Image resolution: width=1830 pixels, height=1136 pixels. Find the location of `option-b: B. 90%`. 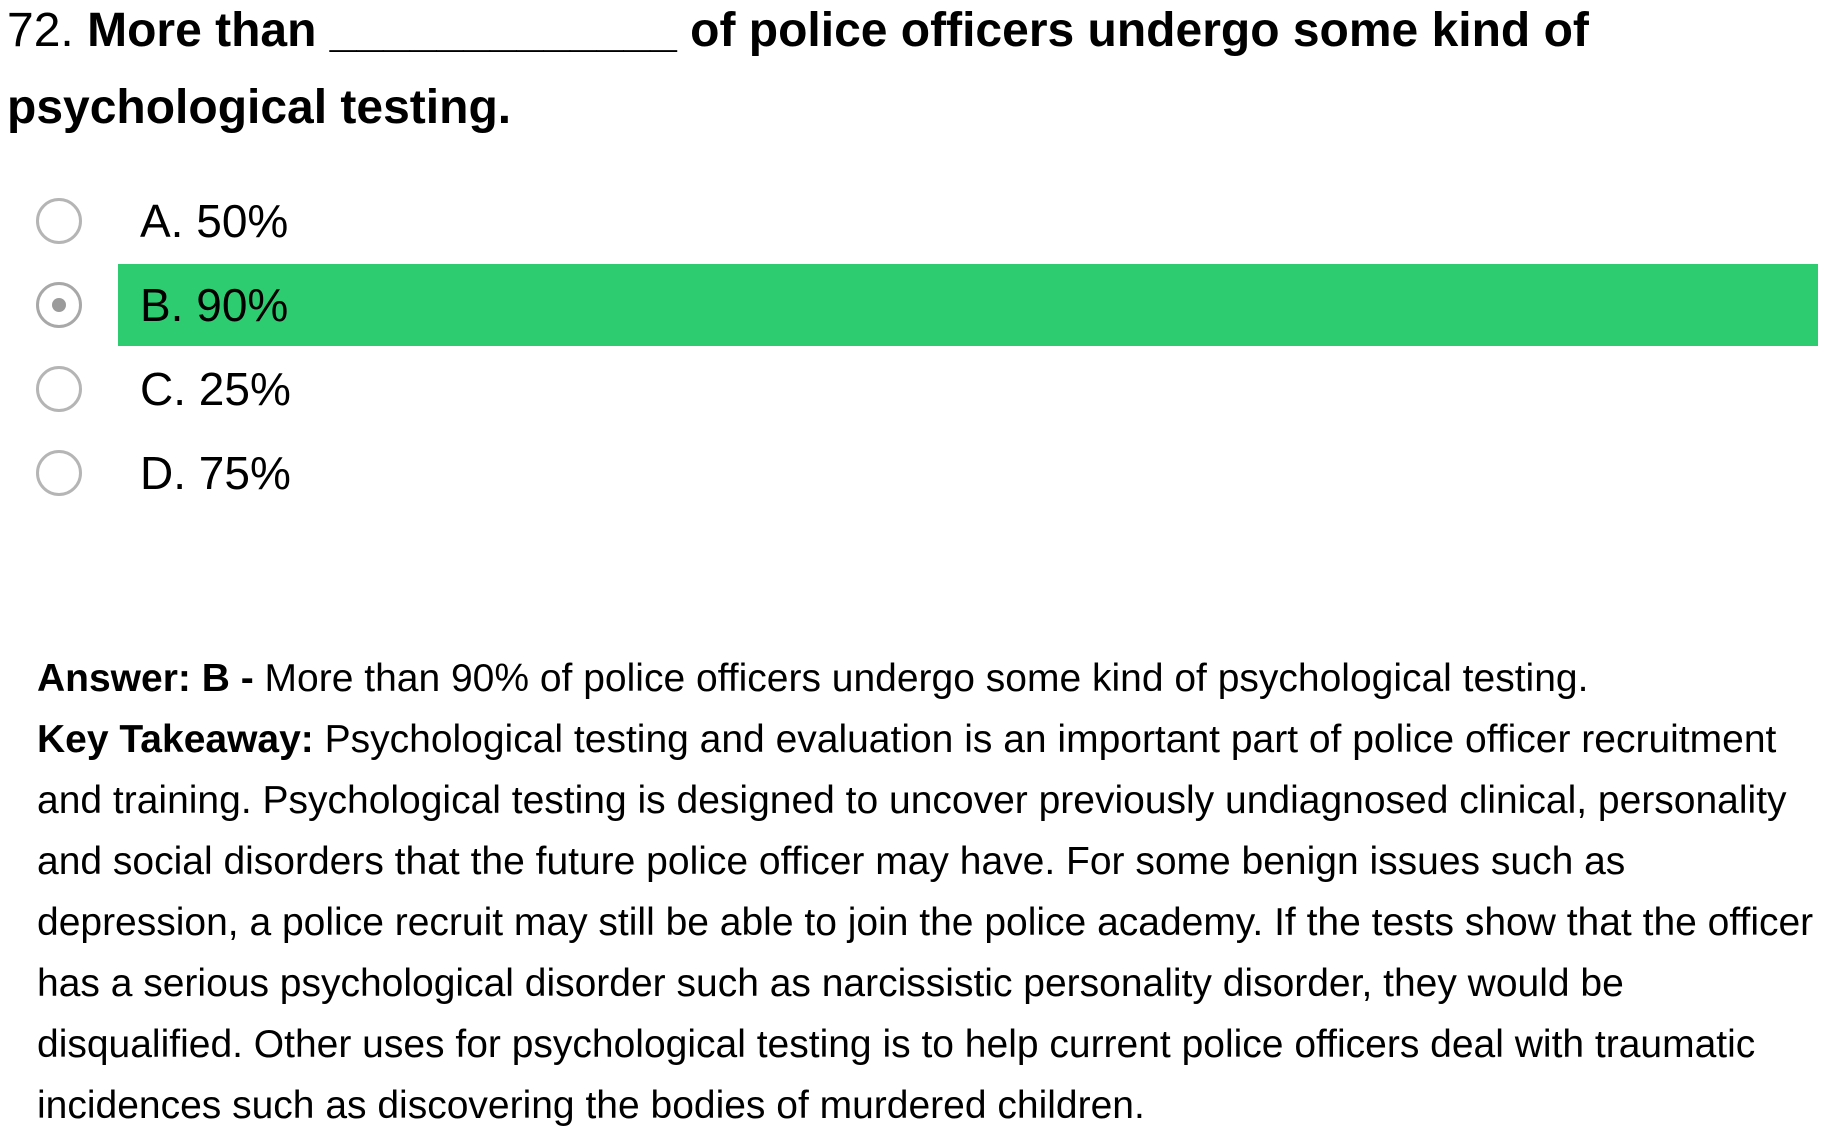

option-b: B. 90% is located at coordinates (915, 305).